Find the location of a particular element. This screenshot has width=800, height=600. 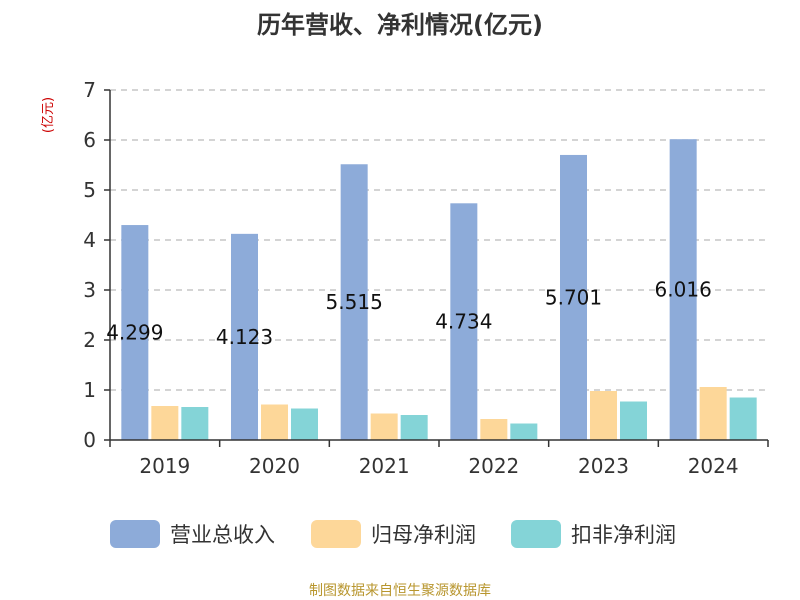

bar-1-2023 is located at coordinates (603, 415).